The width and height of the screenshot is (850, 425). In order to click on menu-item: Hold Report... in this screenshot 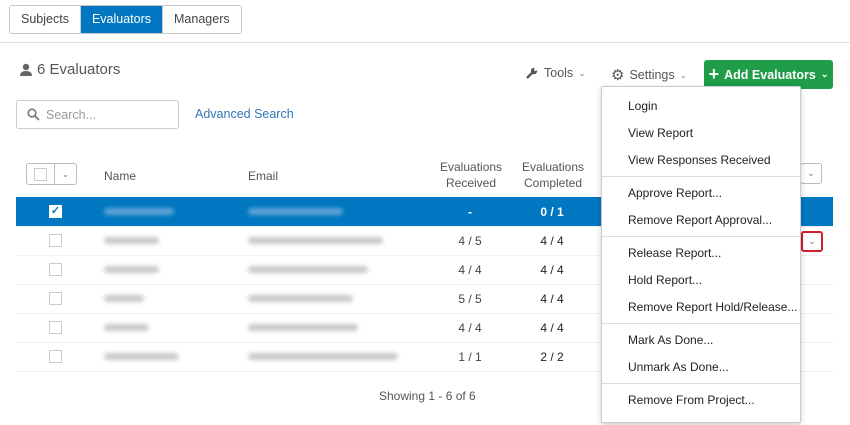, I will do `click(665, 280)`.